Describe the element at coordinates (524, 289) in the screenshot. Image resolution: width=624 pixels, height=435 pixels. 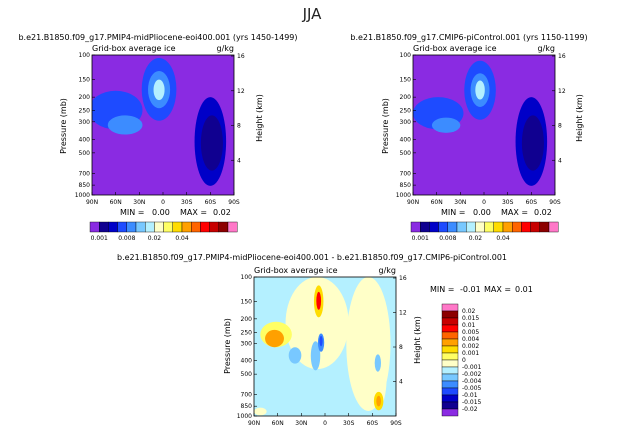
I see `panel-3-max-value: 0.01` at that location.